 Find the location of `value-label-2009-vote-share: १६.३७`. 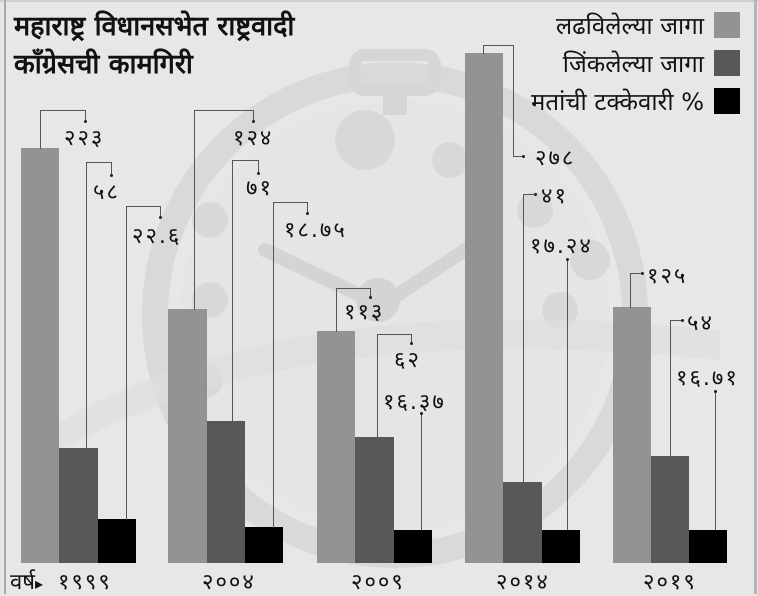

value-label-2009-vote-share: १६.३७ is located at coordinates (414, 402).